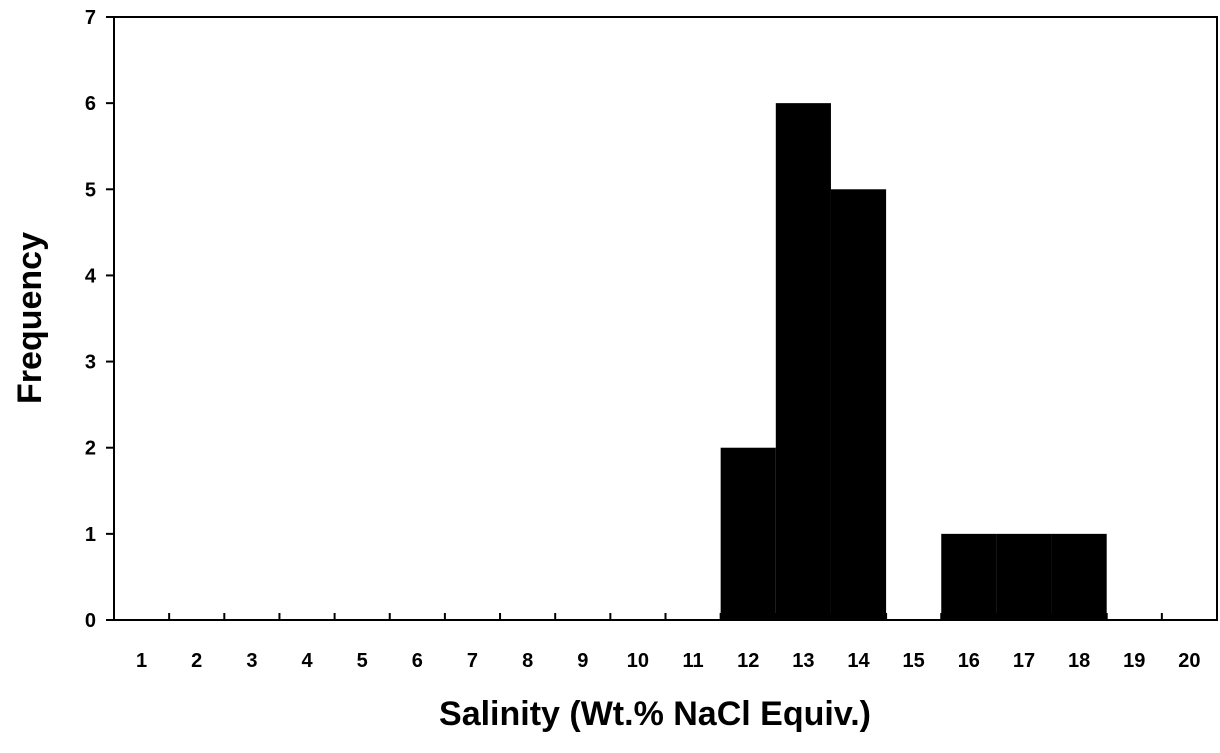  Describe the element at coordinates (748, 661) in the screenshot. I see `x-tick-label: 12` at that location.